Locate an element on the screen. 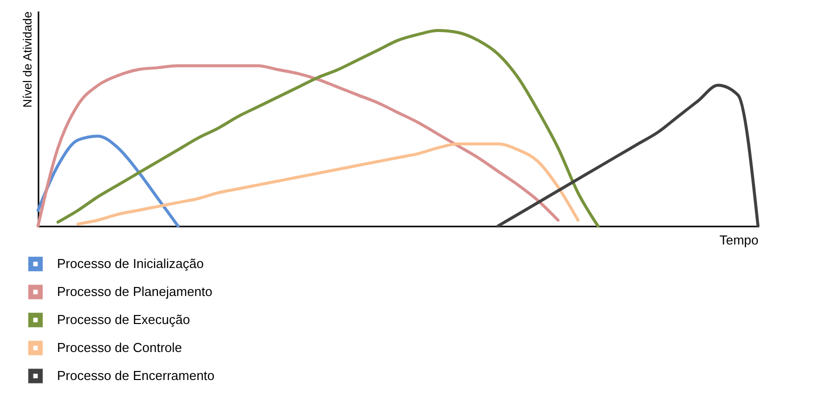 Image resolution: width=822 pixels, height=416 pixels. legend-label: Processo de Encerramento is located at coordinates (136, 375).